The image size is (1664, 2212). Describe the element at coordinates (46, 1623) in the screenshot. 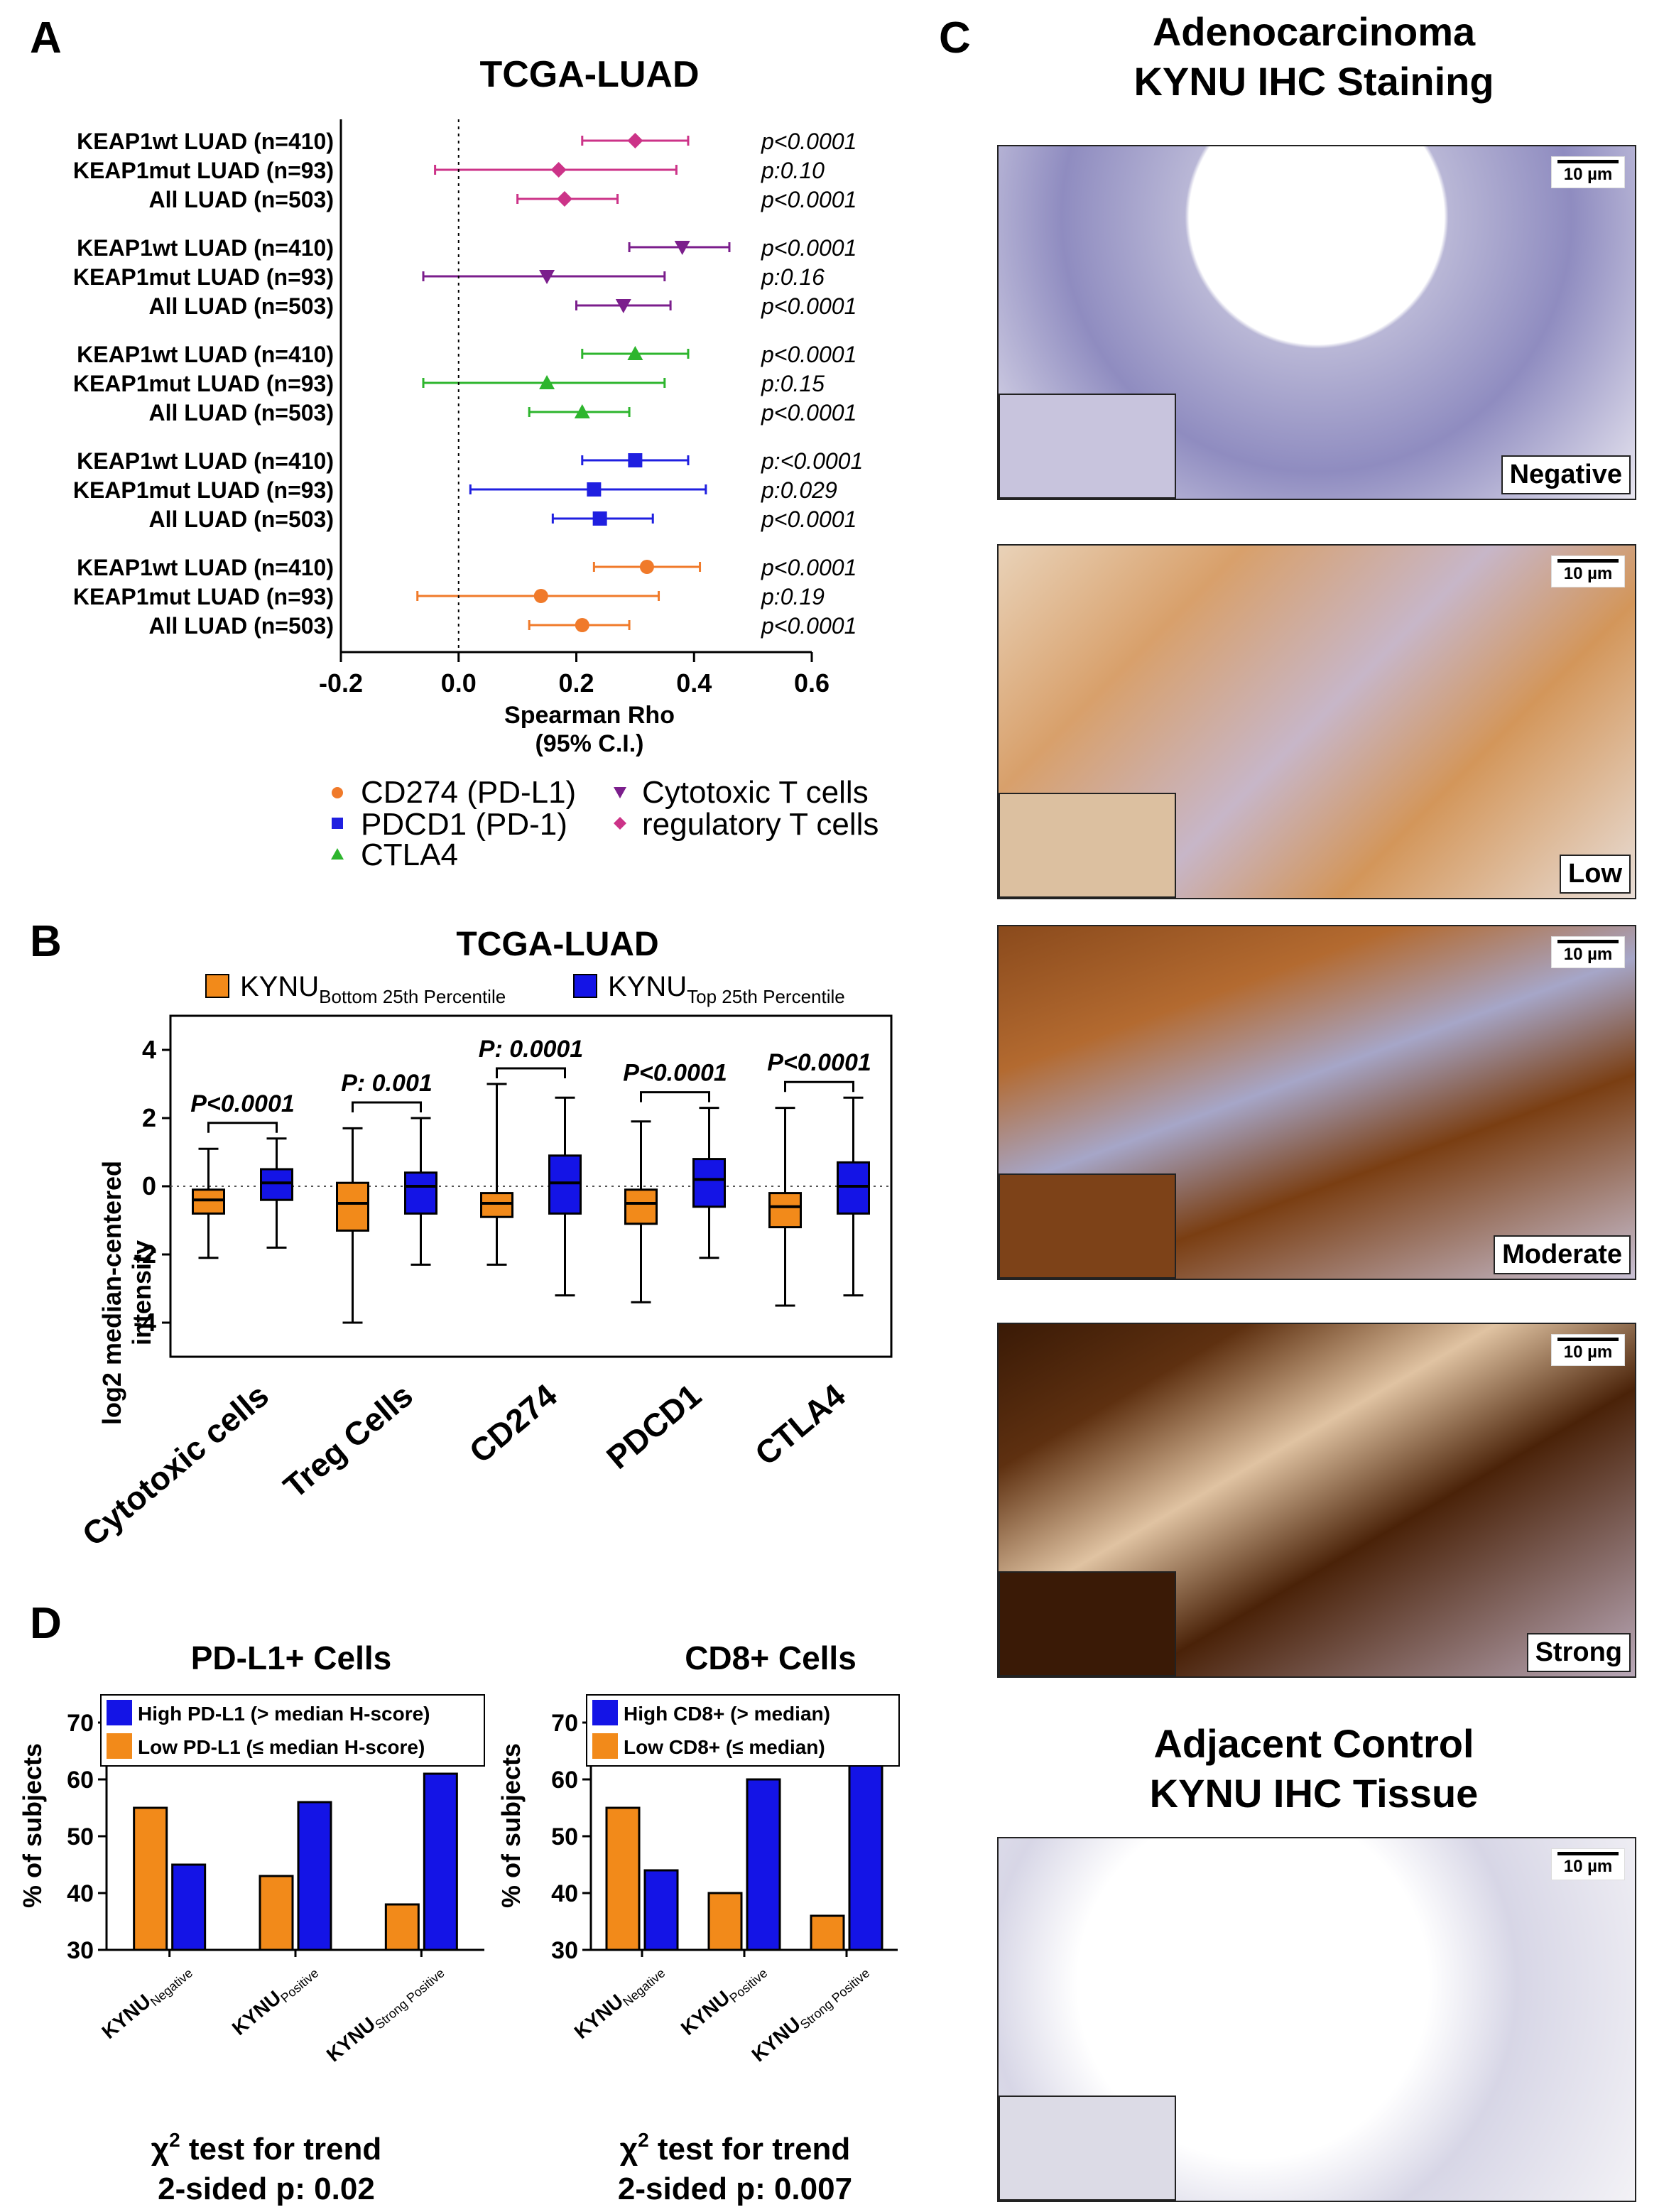

I see `panel-letter-d: D` at that location.